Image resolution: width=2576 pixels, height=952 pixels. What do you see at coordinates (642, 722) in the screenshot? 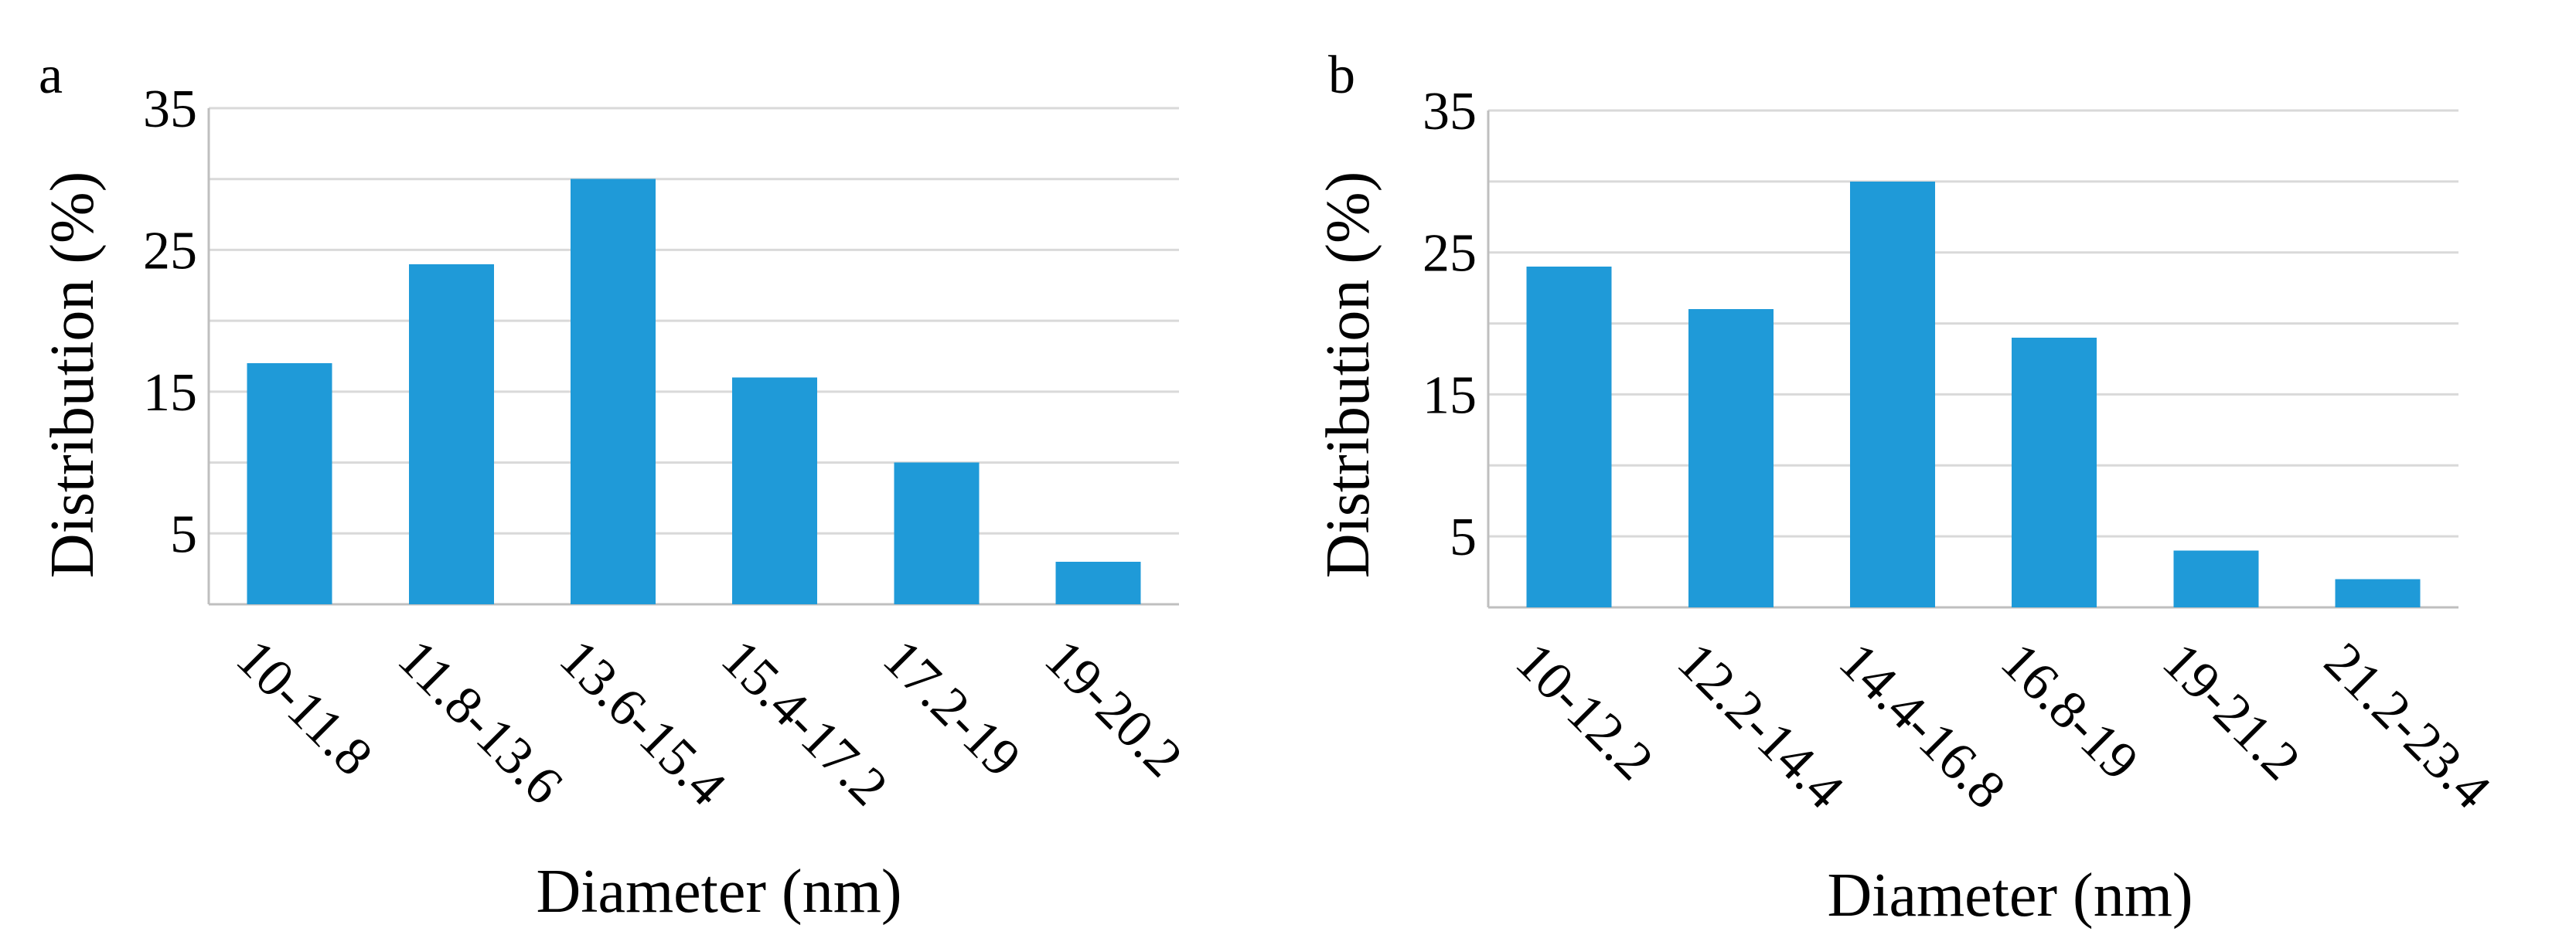
I see `x-tick-label: 13.6-15.4` at bounding box center [642, 722].